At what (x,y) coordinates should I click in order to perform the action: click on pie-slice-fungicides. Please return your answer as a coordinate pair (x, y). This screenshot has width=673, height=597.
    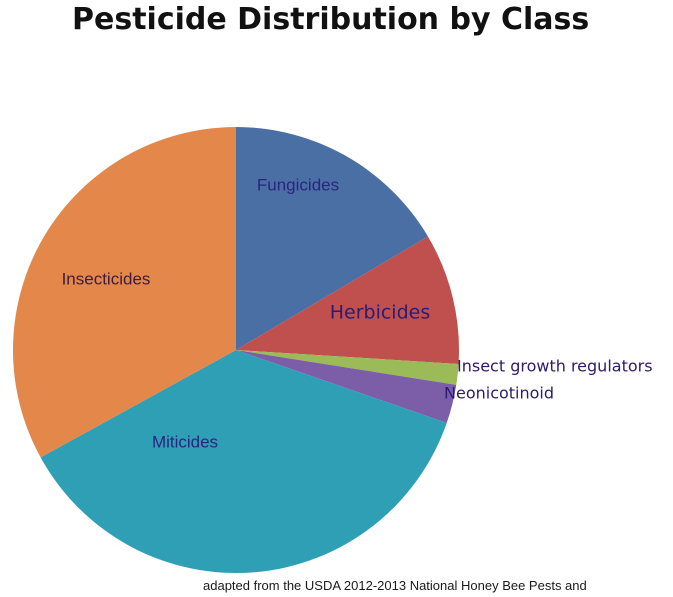
    Looking at the image, I should click on (332, 238).